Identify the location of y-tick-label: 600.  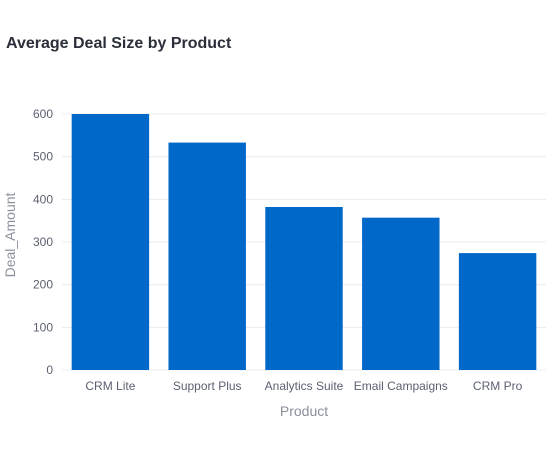
(43, 114).